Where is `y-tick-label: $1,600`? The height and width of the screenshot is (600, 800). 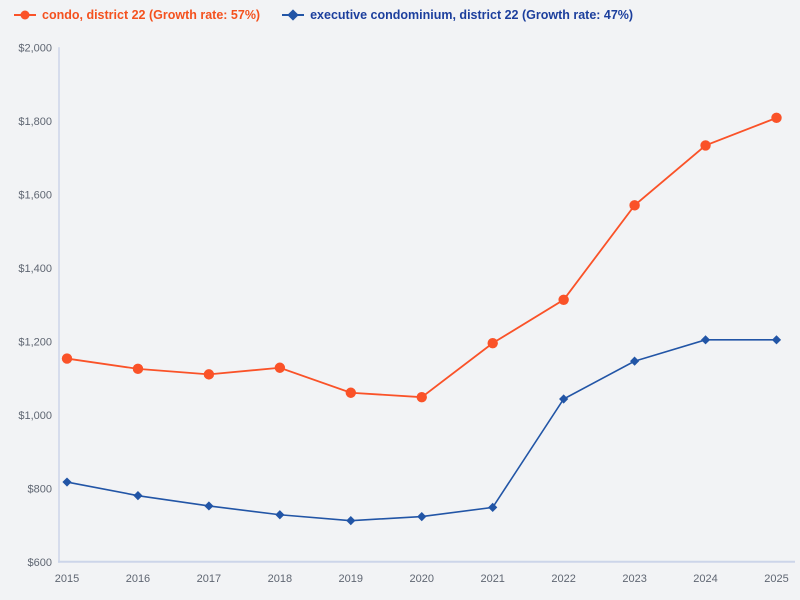
y-tick-label: $1,600 is located at coordinates (35, 195).